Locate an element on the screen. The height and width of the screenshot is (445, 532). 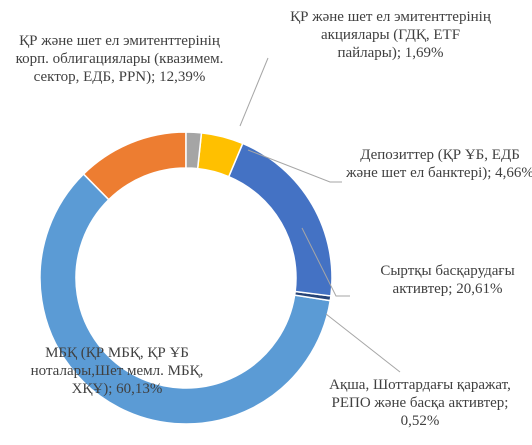
category: Сыртқы басқарудағы активтер; is located at coordinates (447, 280).